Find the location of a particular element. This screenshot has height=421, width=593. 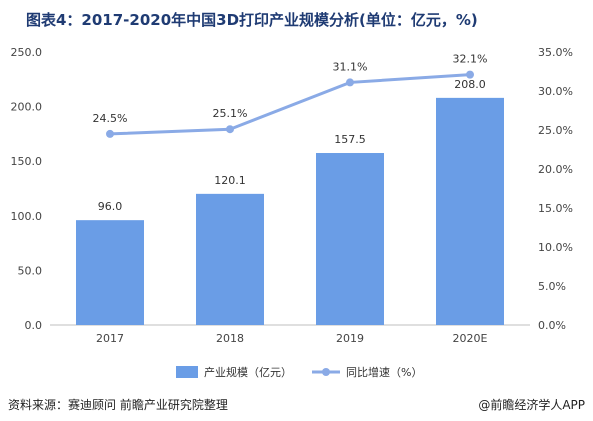

y-left-tick-label: 200.0 is located at coordinates (27, 107).